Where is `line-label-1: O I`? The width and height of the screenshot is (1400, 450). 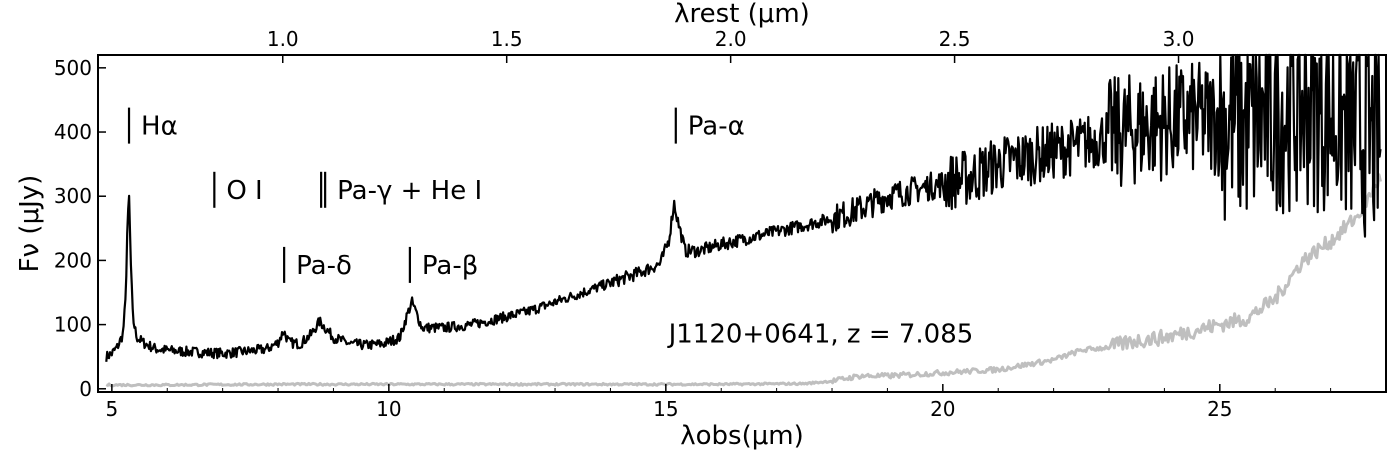
line-label-1: O I is located at coordinates (244, 191).